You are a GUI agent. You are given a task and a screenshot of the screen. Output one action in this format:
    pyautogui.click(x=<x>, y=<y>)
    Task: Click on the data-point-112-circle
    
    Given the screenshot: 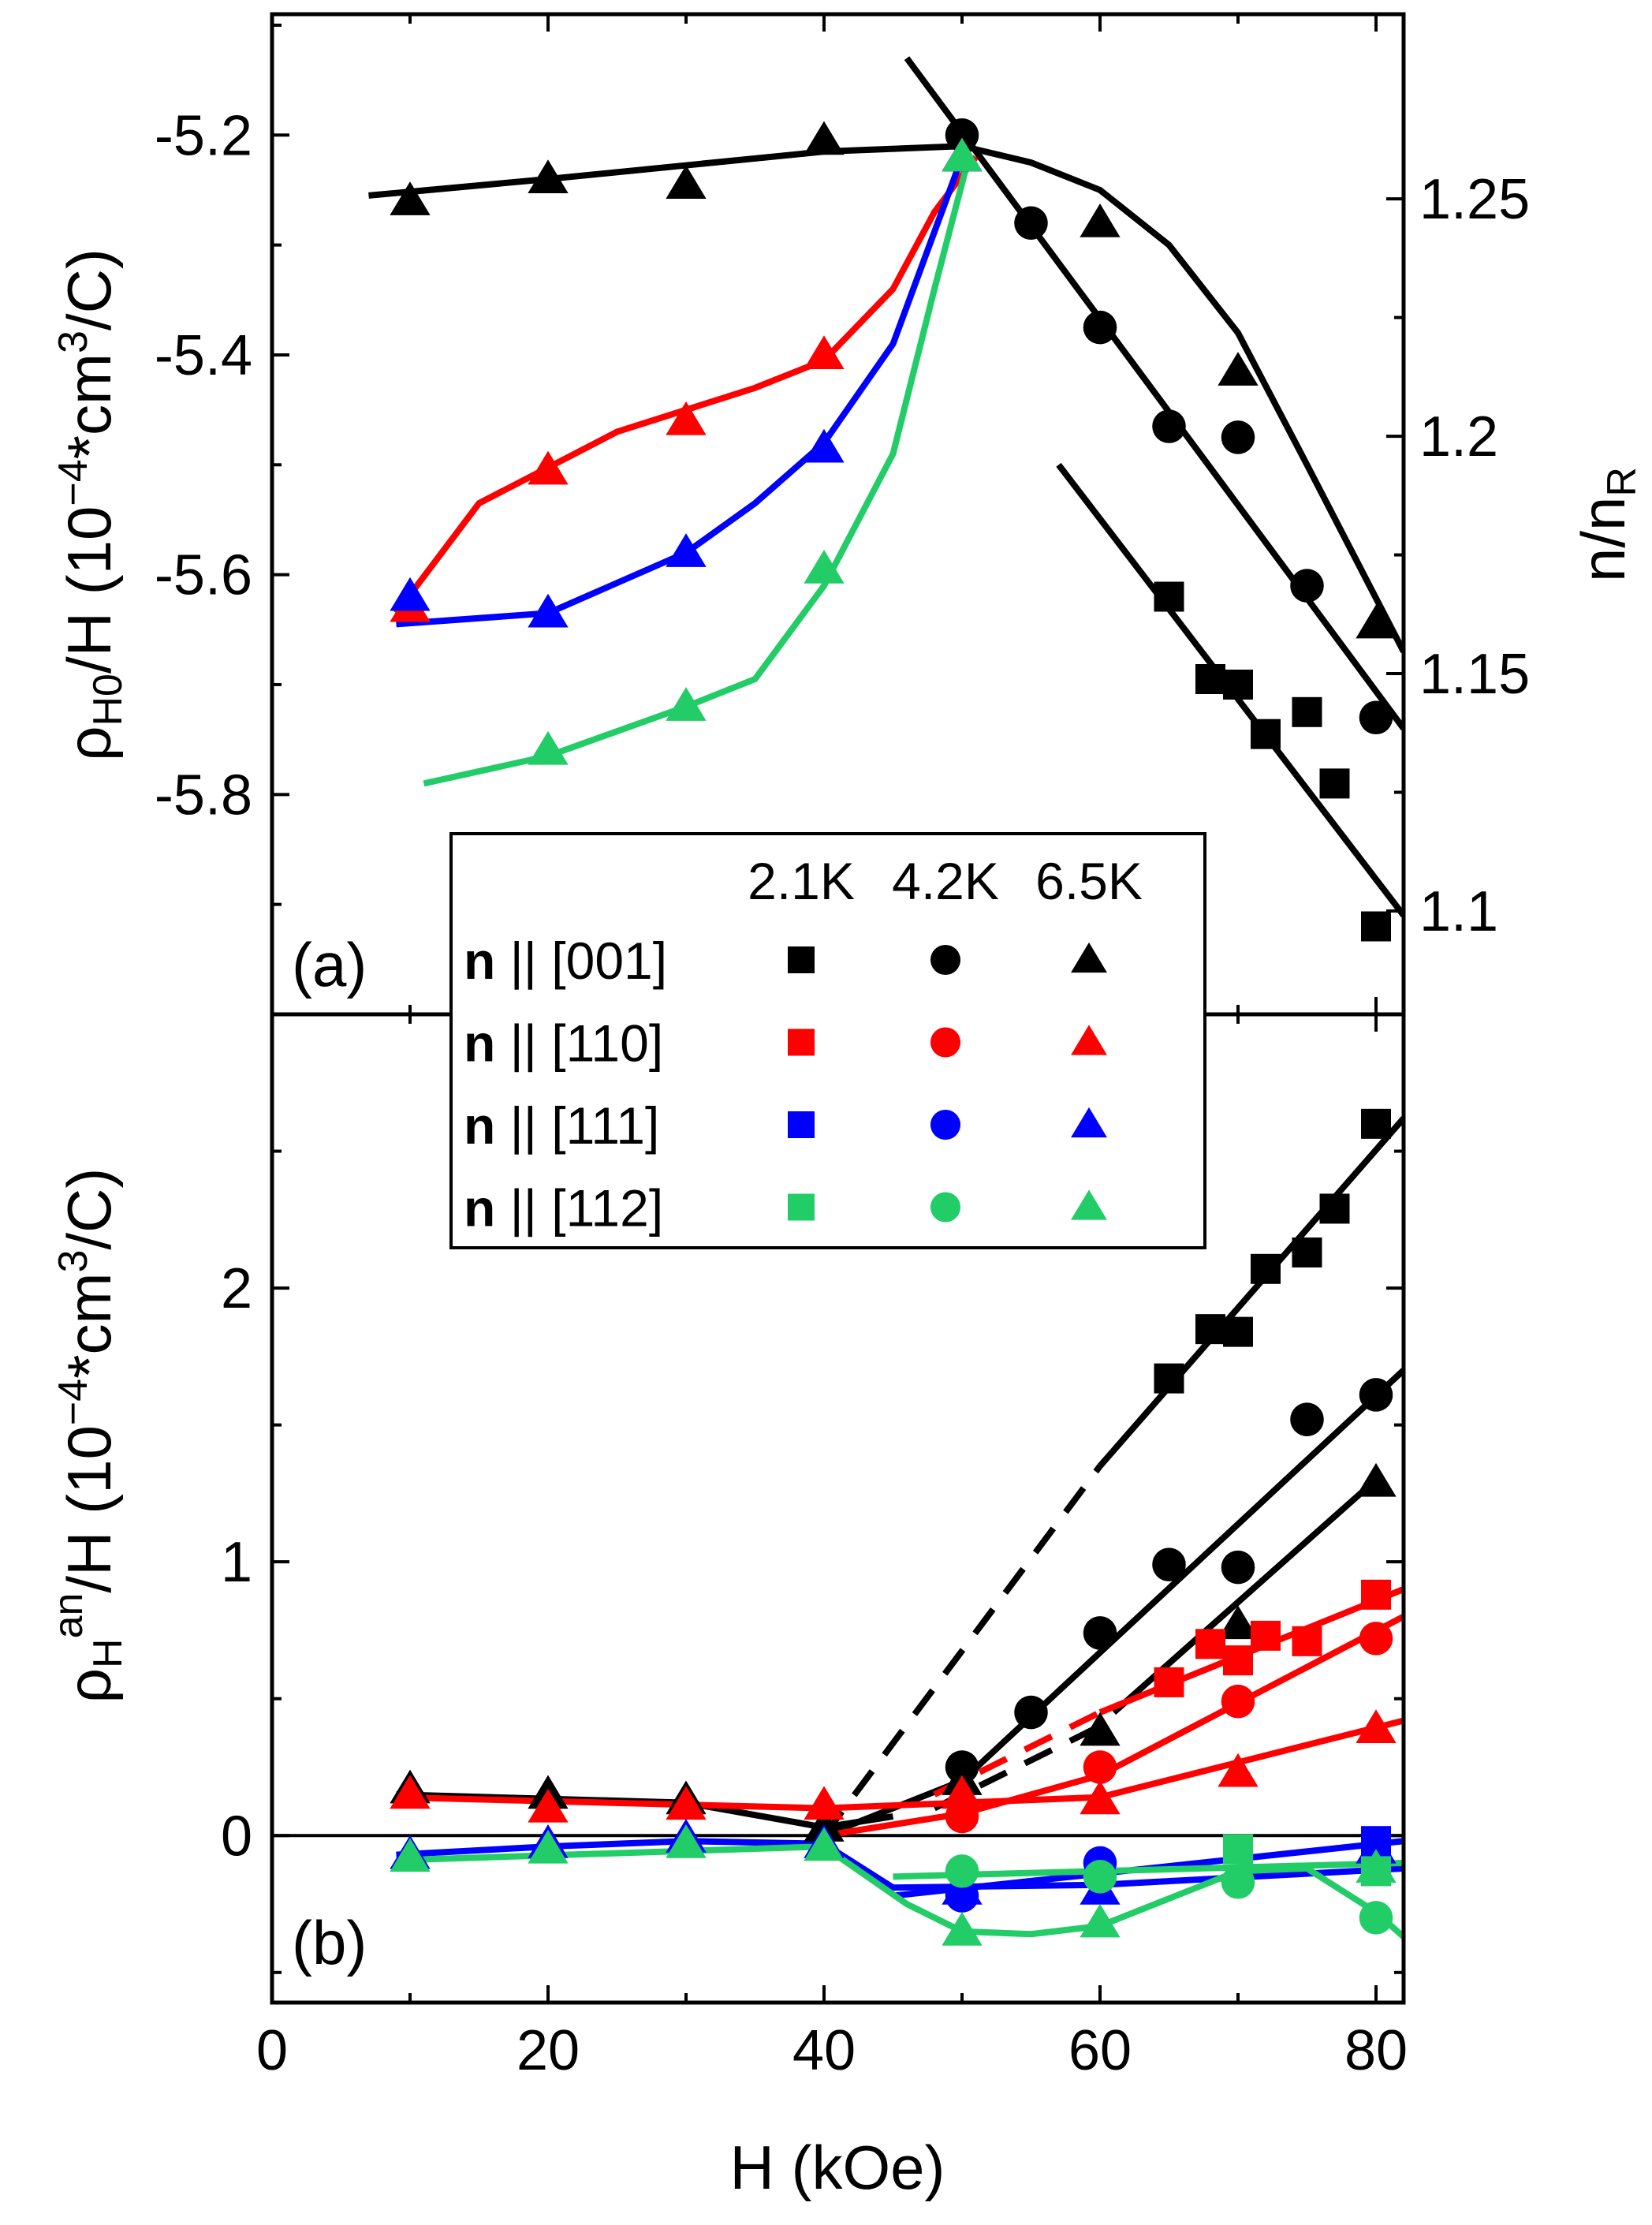 What is the action you would take?
    pyautogui.click(x=1376, y=1918)
    